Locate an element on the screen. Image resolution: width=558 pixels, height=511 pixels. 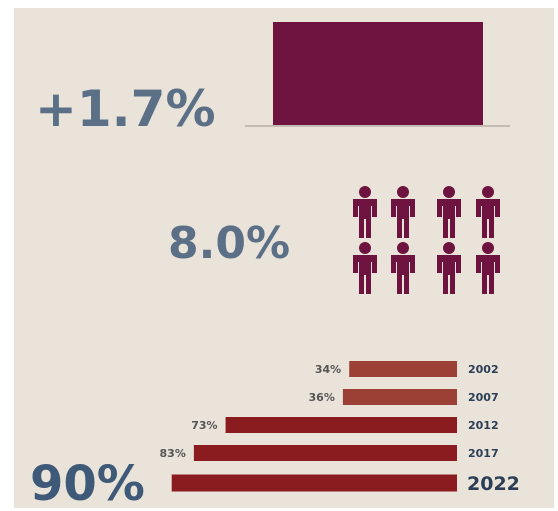
growth-block is located at coordinates (378, 73).